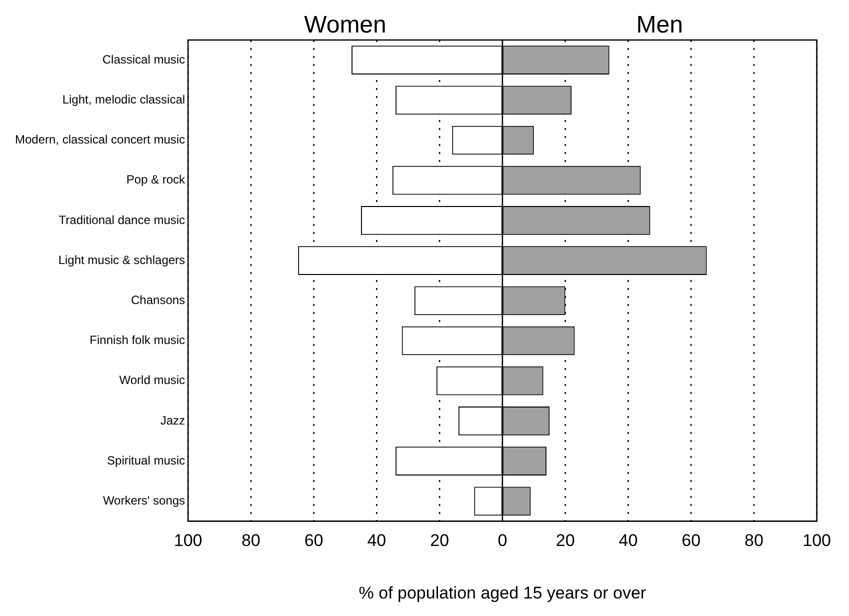 Image resolution: width=849 pixels, height=616 pixels. What do you see at coordinates (144, 500) in the screenshot?
I see `y-tick-label: Workers' songs` at bounding box center [144, 500].